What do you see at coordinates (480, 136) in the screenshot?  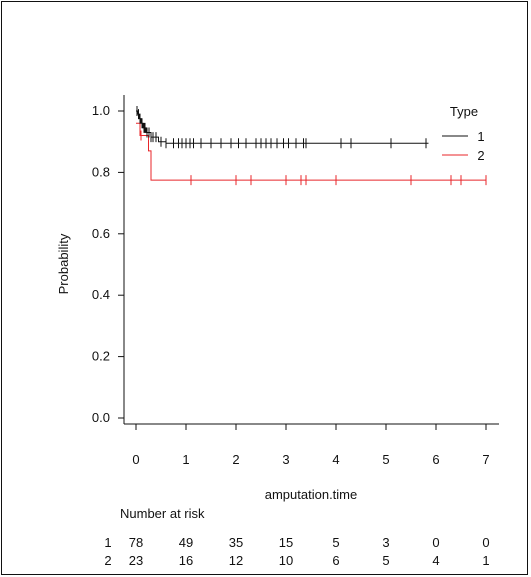 I see `legend-label-1: 1` at bounding box center [480, 136].